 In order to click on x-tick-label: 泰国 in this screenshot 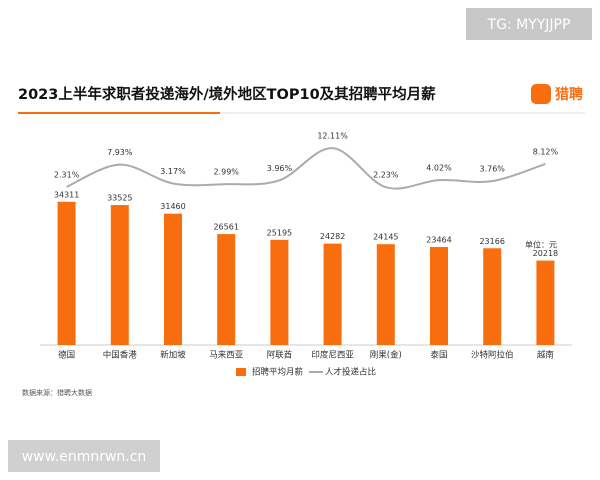, I will do `click(438, 355)`.